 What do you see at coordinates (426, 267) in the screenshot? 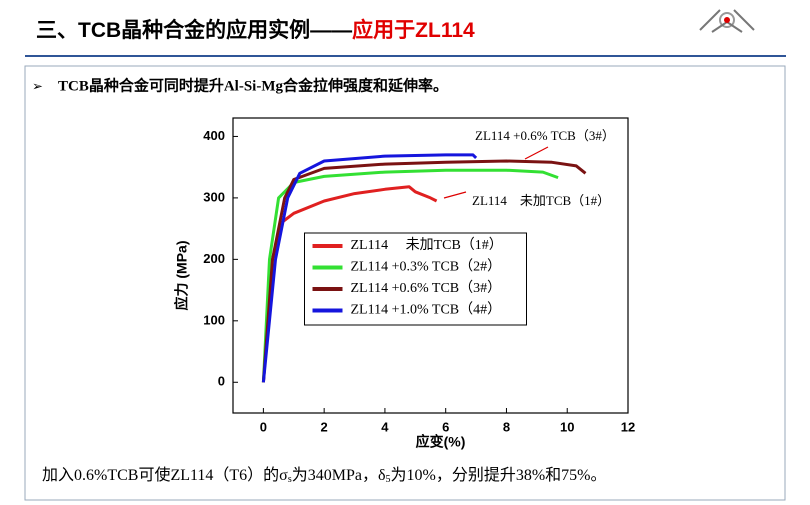
I see `legend-label: ZL114 +0.3% TCB（2#）` at bounding box center [426, 267].